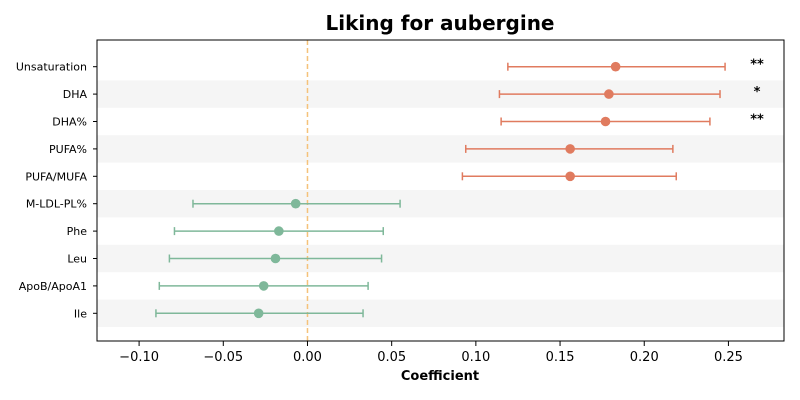 The image size is (800, 400). What do you see at coordinates (77, 231) in the screenshot?
I see `y-tick-label: Phe` at bounding box center [77, 231].